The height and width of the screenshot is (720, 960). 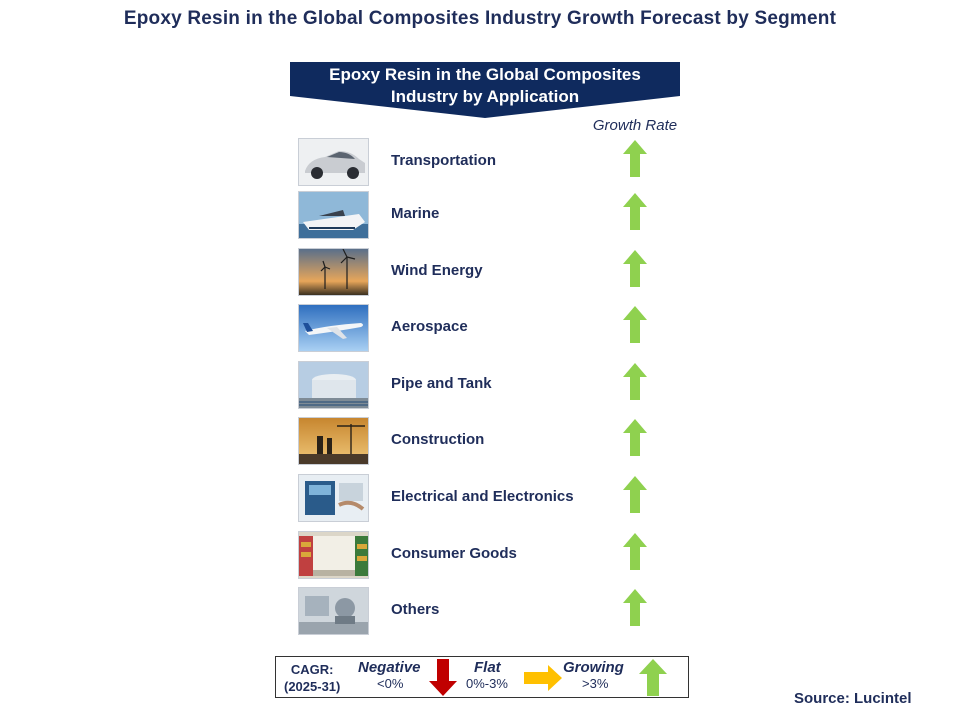 What do you see at coordinates (415, 609) in the screenshot?
I see `segment-label: Others` at bounding box center [415, 609].